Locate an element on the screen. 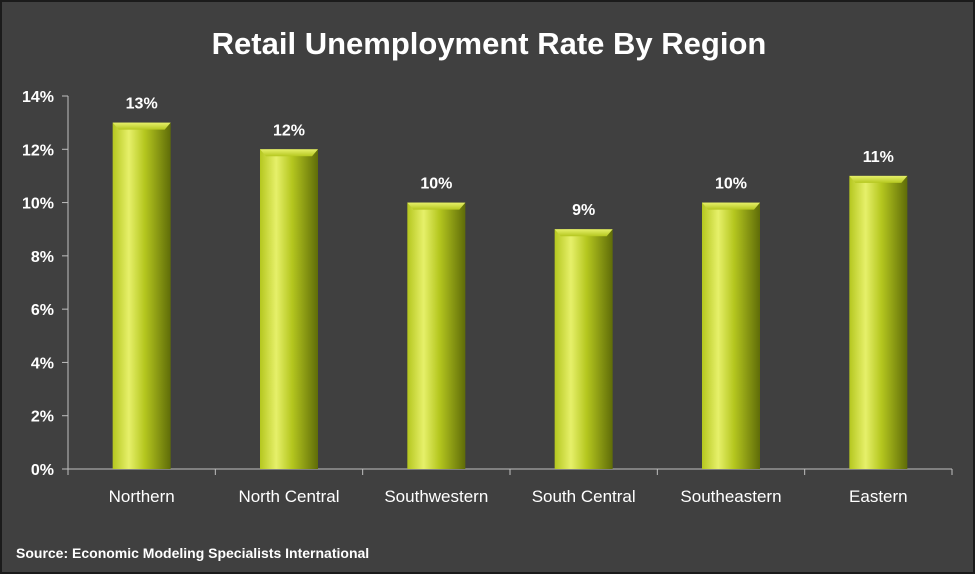 The image size is (975, 574). y-tick-label: 8% is located at coordinates (42, 257).